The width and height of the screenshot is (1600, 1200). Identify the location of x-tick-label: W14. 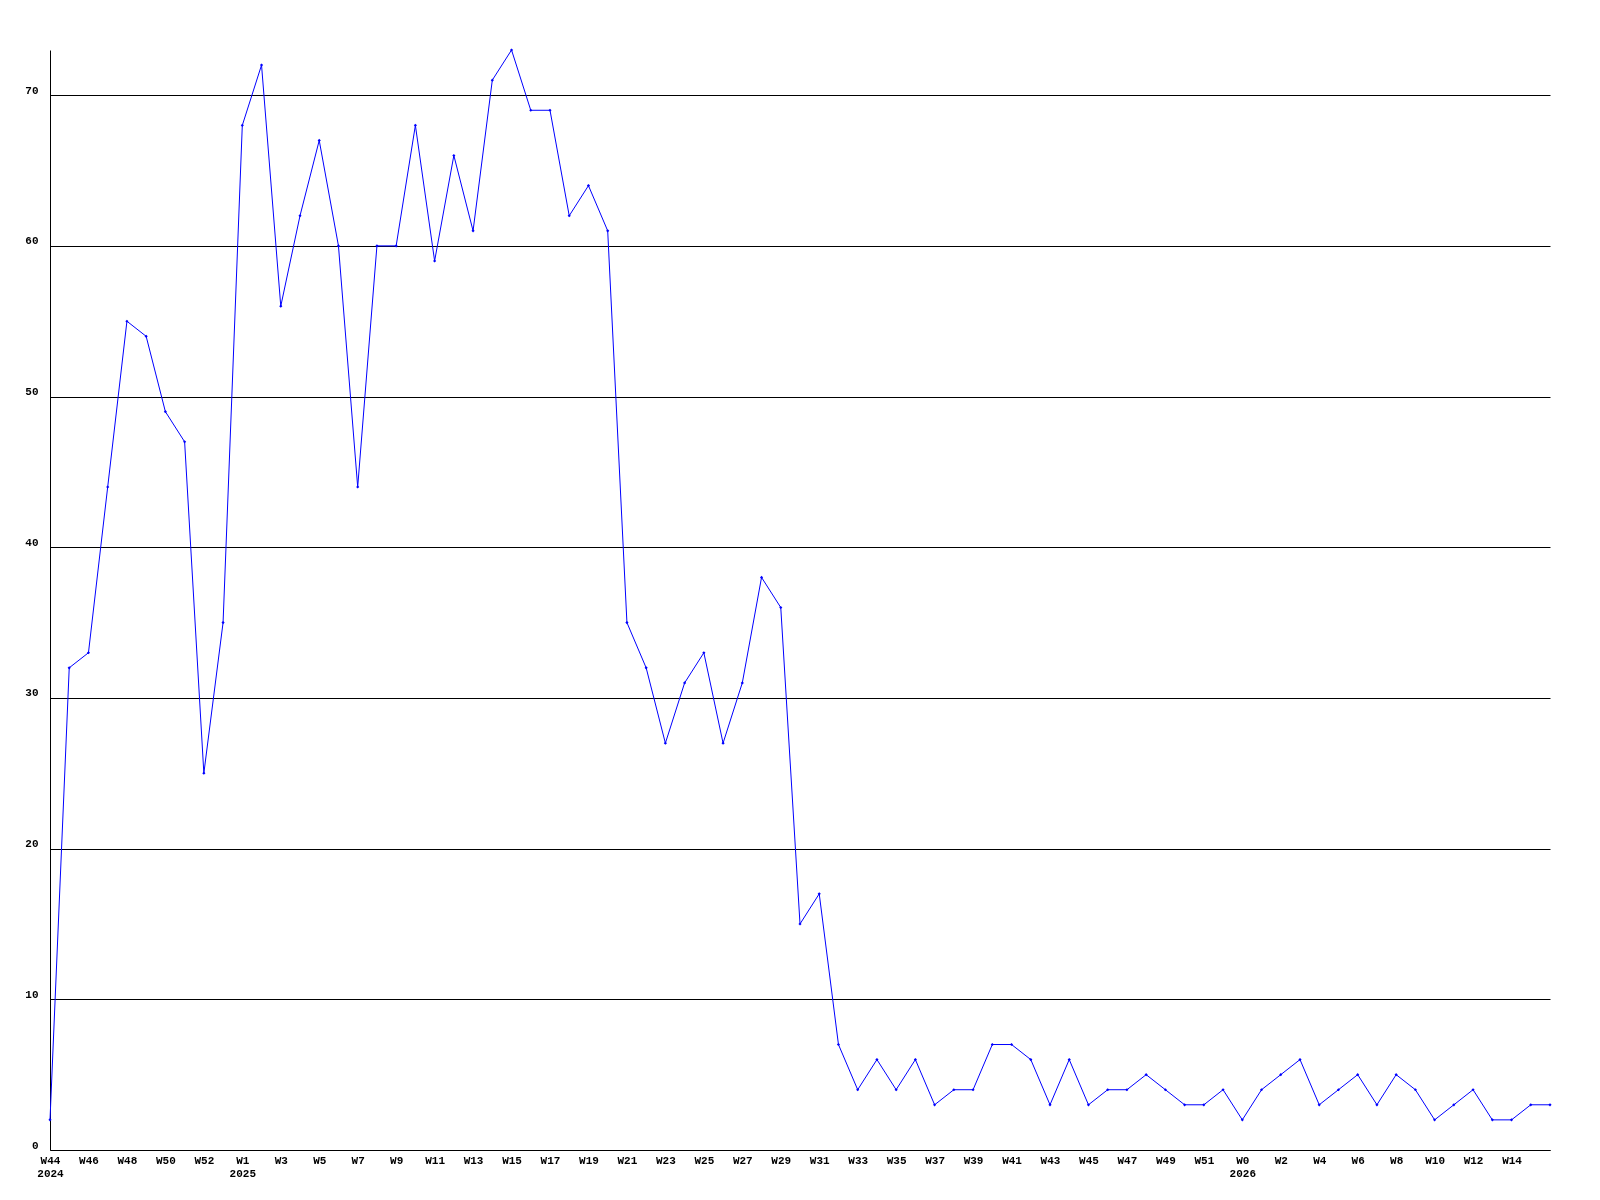
(1512, 1160).